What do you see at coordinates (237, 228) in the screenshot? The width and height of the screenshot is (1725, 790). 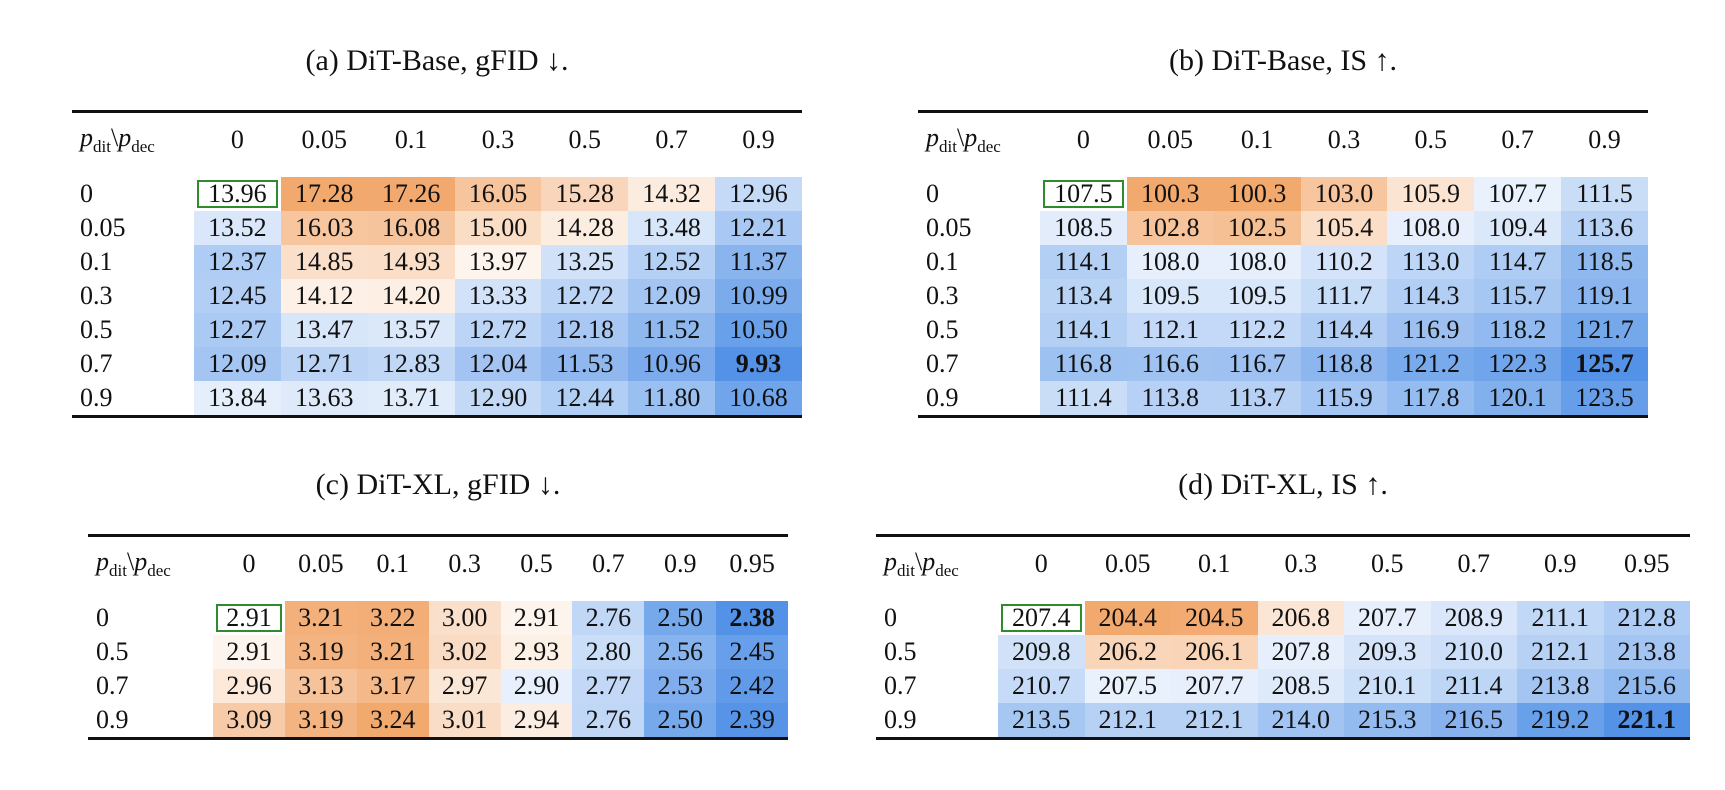 I see `value-cell: 13.52` at bounding box center [237, 228].